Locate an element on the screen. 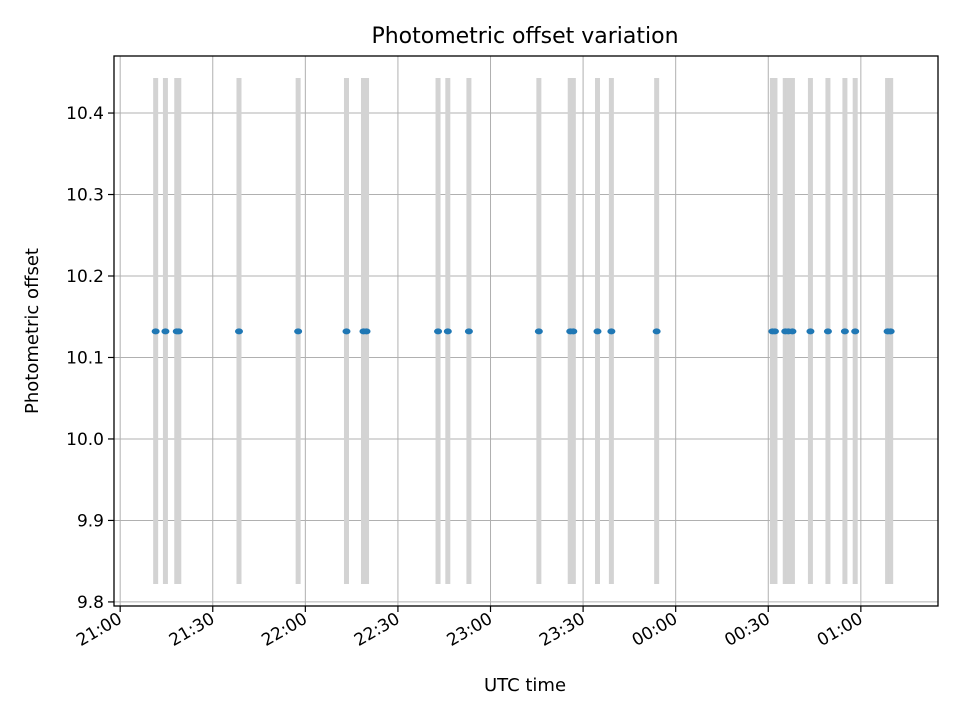 This screenshot has width=960, height=720. y-axis-label: Photometric offset is located at coordinates (32, 331).